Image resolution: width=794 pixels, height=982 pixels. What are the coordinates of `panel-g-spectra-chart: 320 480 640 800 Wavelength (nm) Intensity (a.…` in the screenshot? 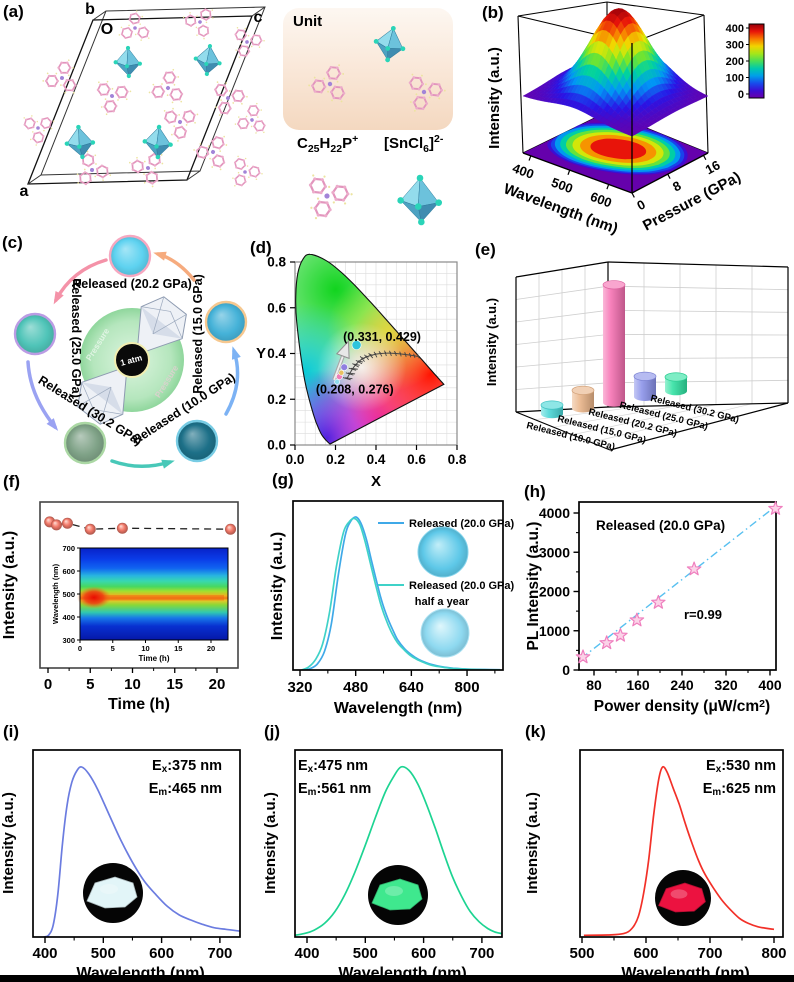 It's located at (392, 608).